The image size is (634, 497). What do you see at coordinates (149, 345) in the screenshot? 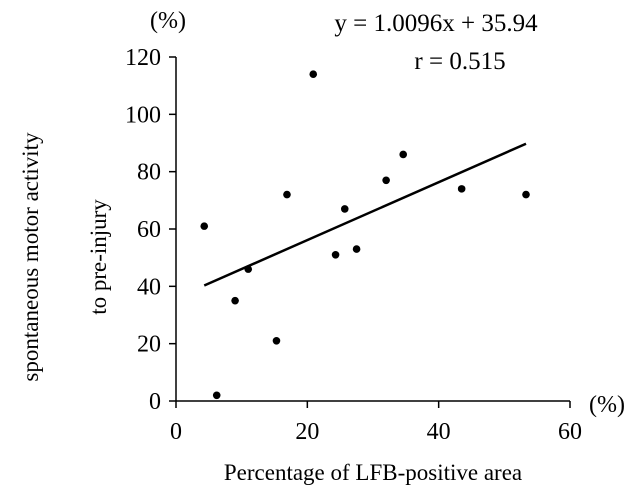
I see `y-tick-label: 20` at bounding box center [149, 345].